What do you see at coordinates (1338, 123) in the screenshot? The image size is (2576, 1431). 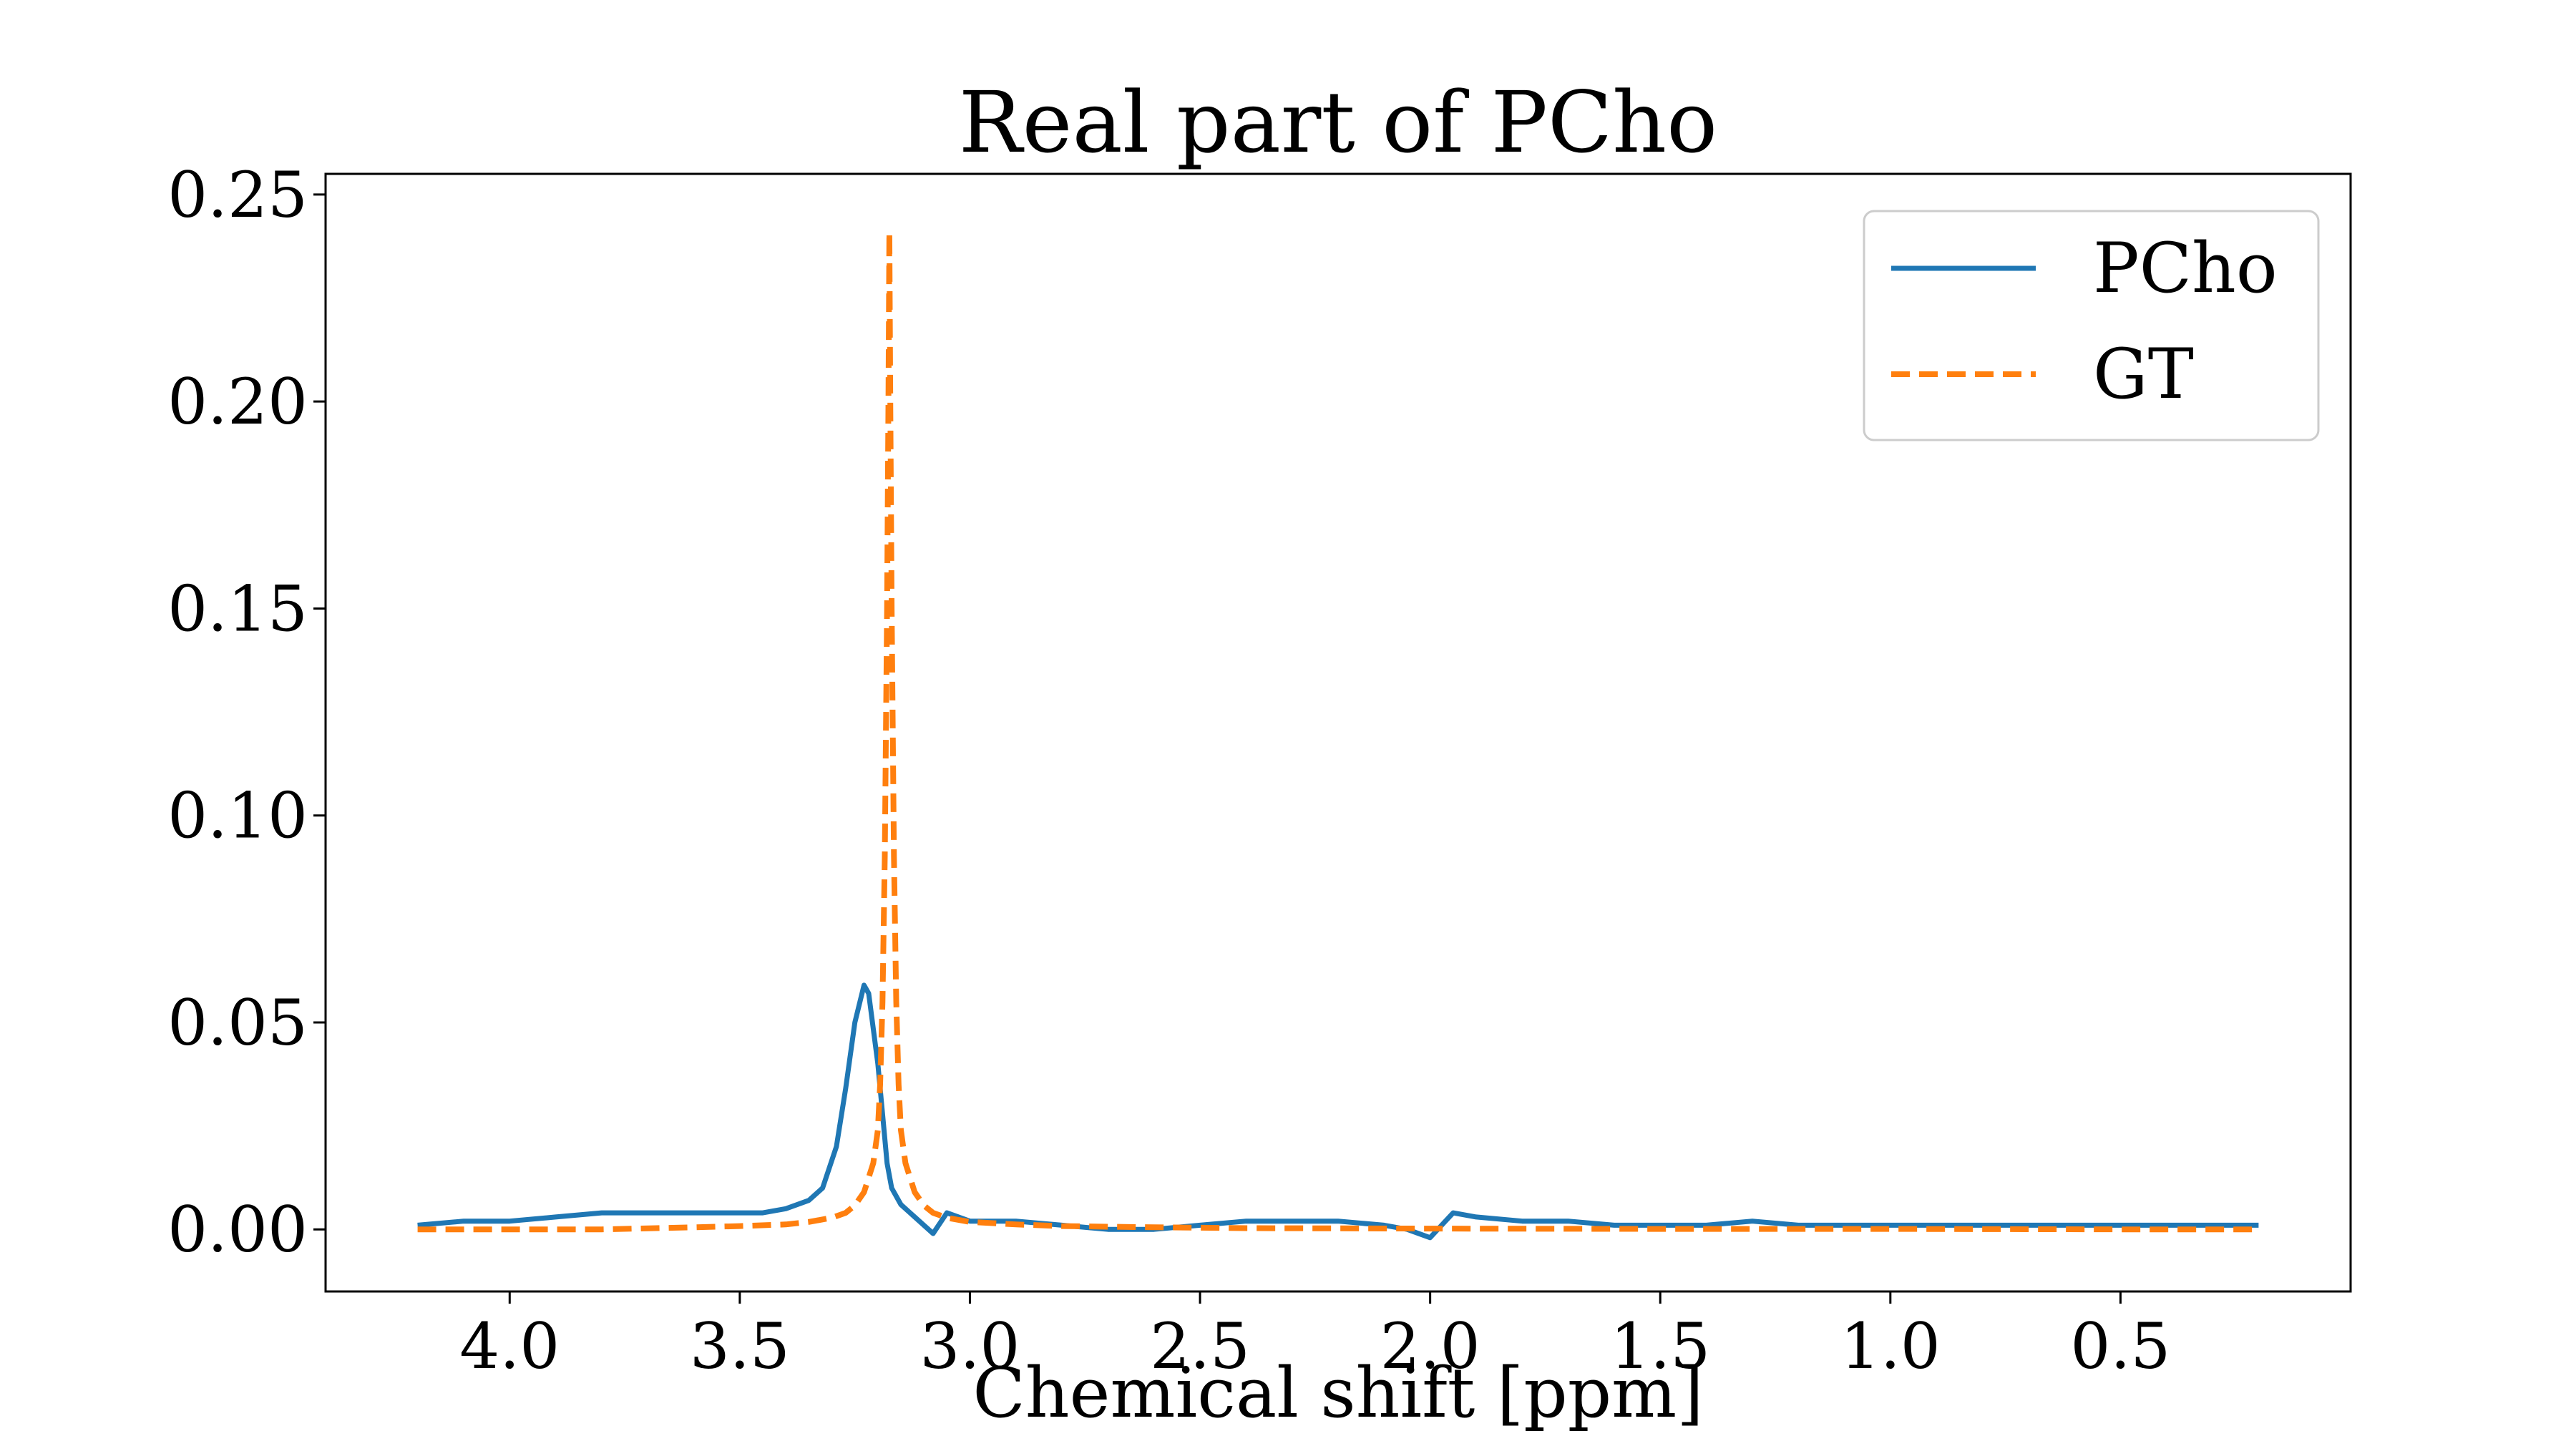 I see `chart-title: Real part of PCho` at bounding box center [1338, 123].